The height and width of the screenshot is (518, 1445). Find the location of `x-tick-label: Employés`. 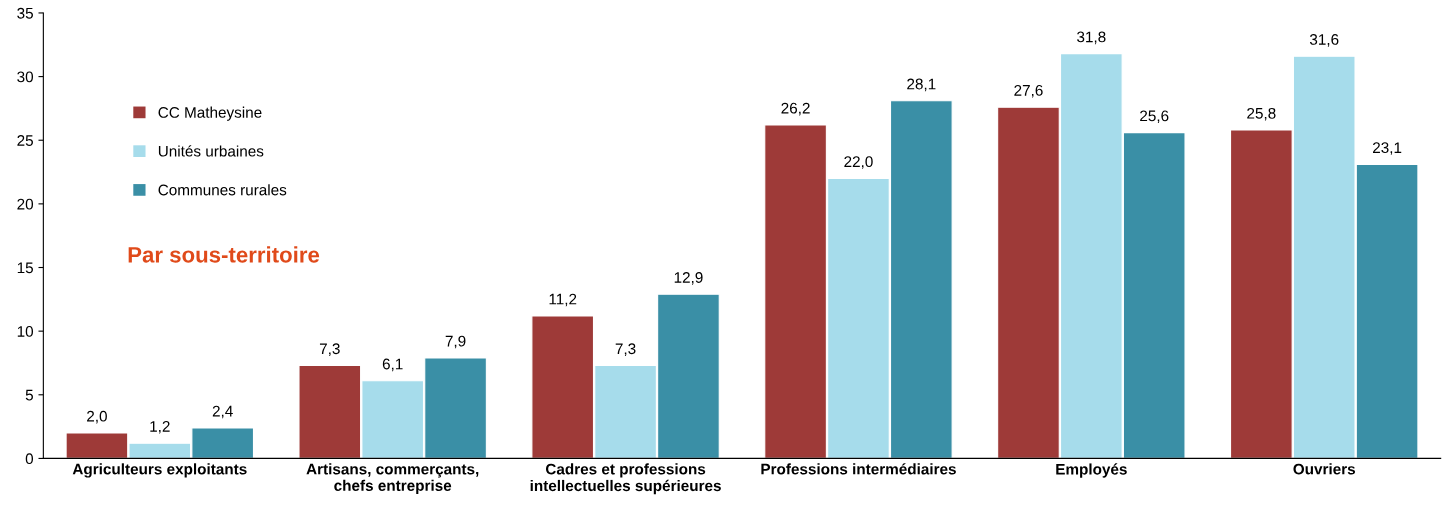

x-tick-label: Employés is located at coordinates (1091, 470).